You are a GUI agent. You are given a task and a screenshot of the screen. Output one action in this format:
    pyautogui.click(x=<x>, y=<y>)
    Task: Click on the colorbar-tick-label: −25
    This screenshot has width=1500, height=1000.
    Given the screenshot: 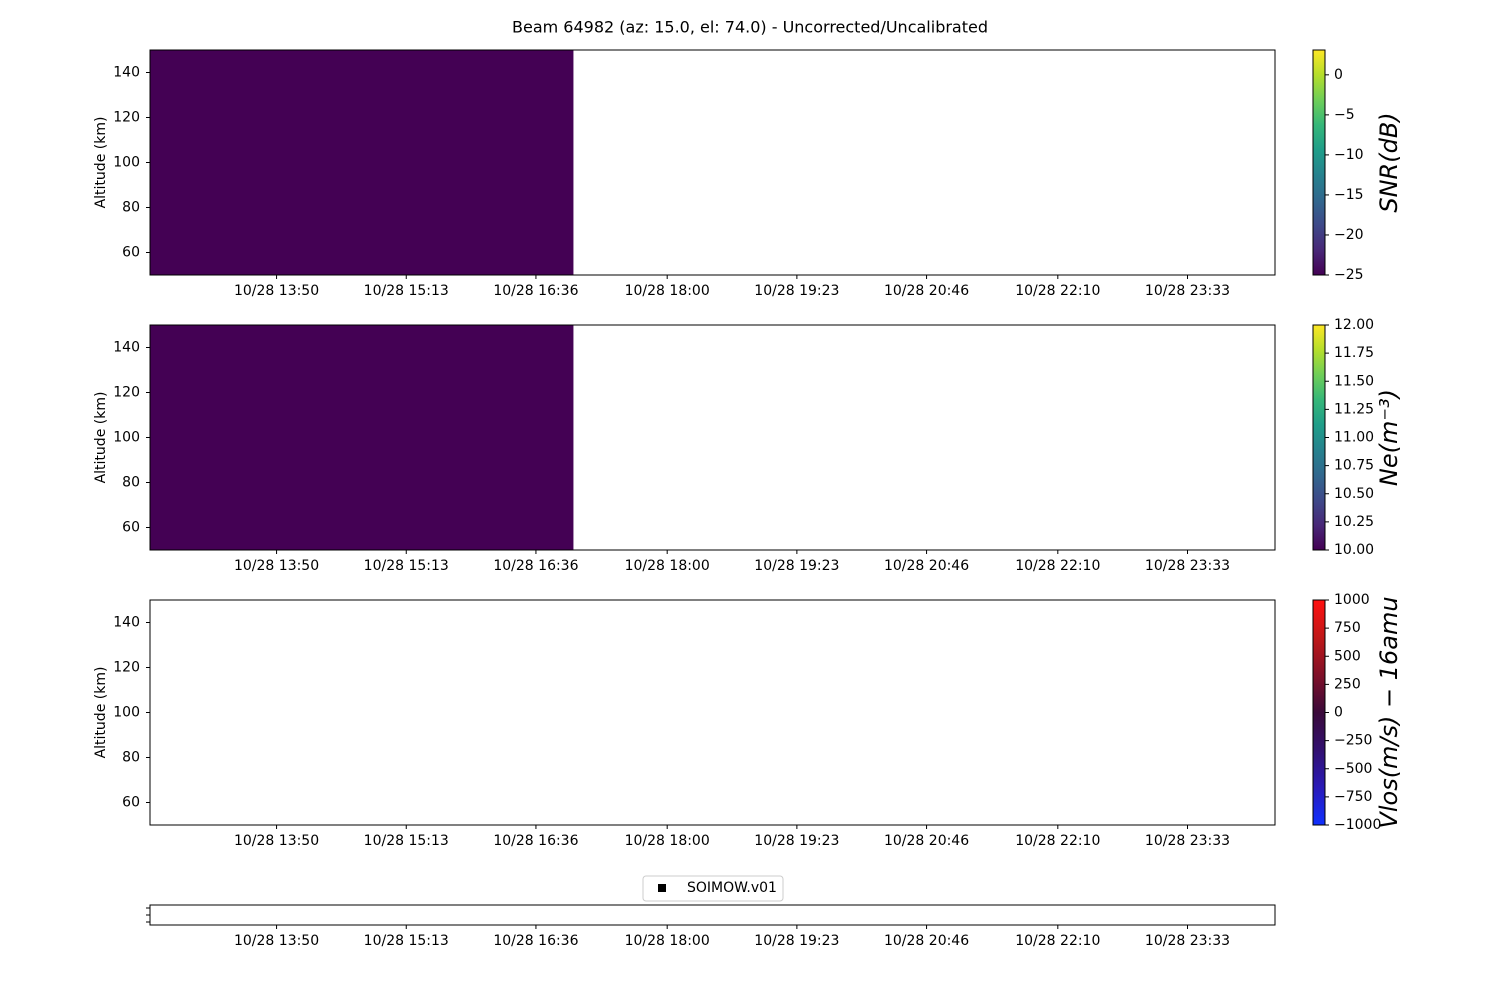 What is the action you would take?
    pyautogui.click(x=1349, y=275)
    